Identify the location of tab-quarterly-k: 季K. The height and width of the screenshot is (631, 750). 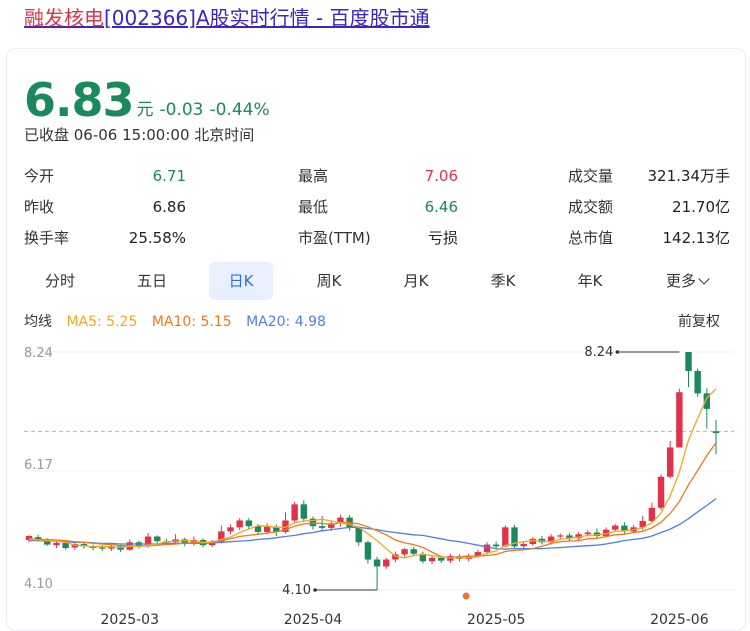
(503, 281).